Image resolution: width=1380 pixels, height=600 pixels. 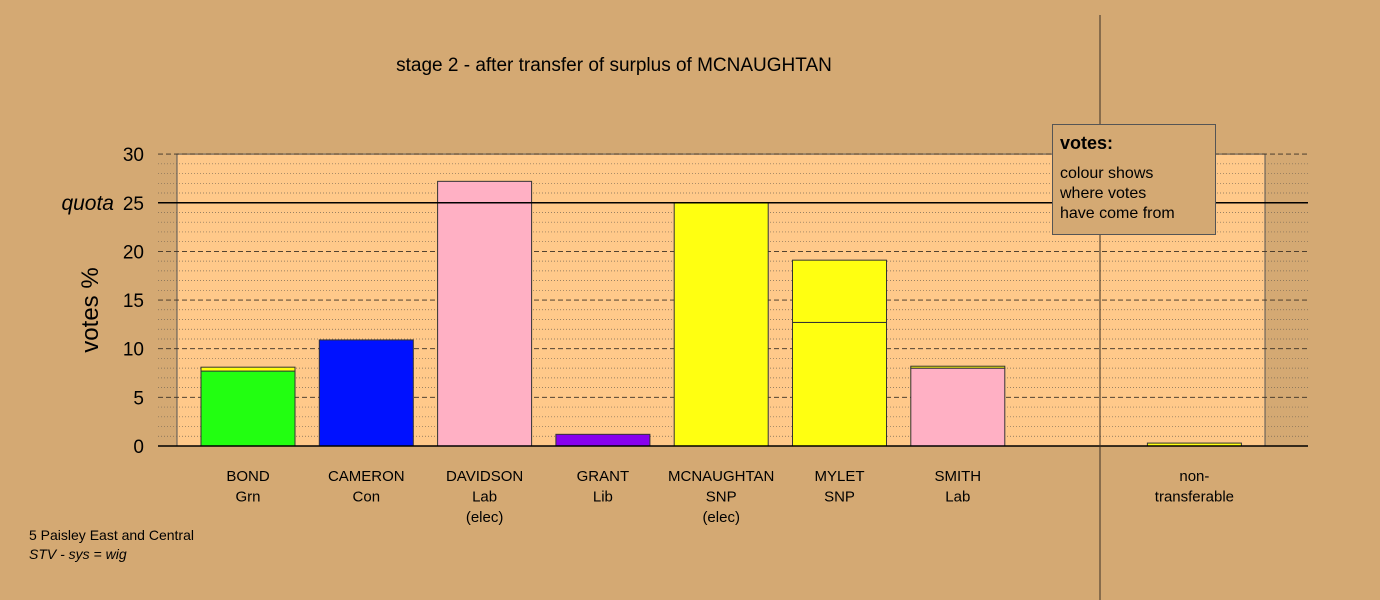 What do you see at coordinates (603, 497) in the screenshot?
I see `category-label: Lib` at bounding box center [603, 497].